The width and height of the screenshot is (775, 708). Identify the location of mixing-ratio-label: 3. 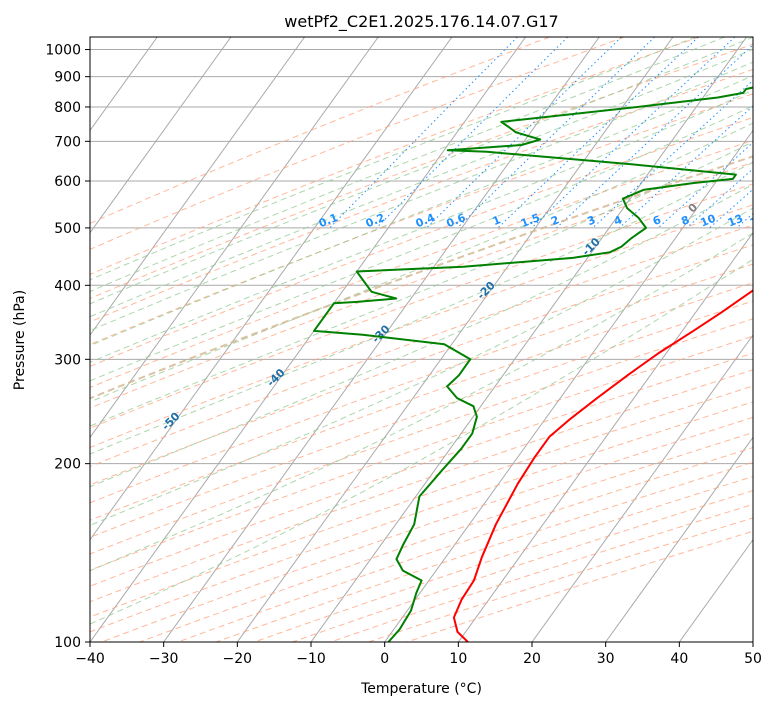
(591, 220).